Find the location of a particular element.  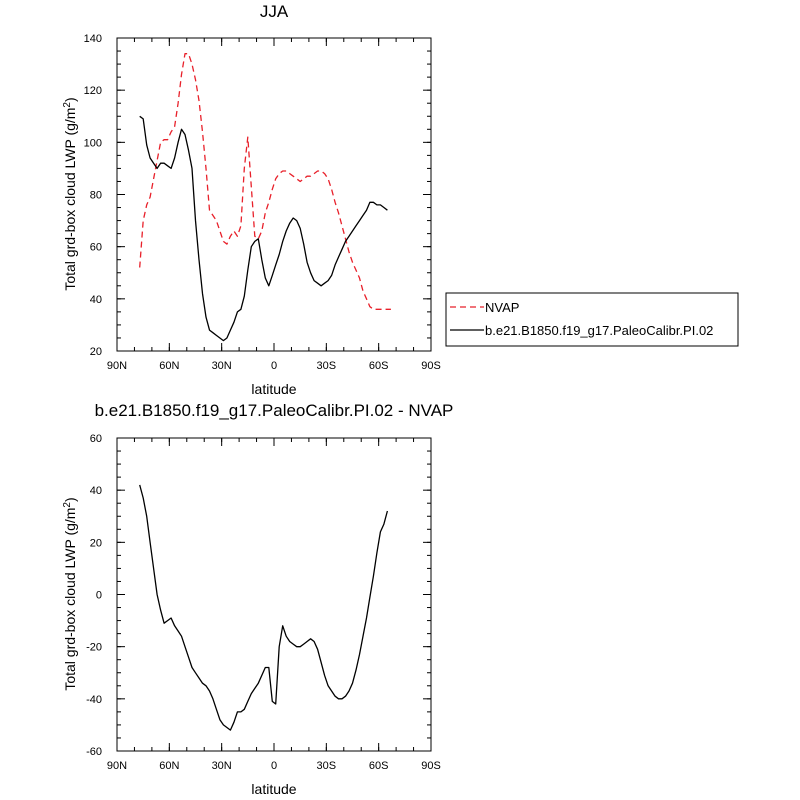

legend-box is located at coordinates (592, 319).